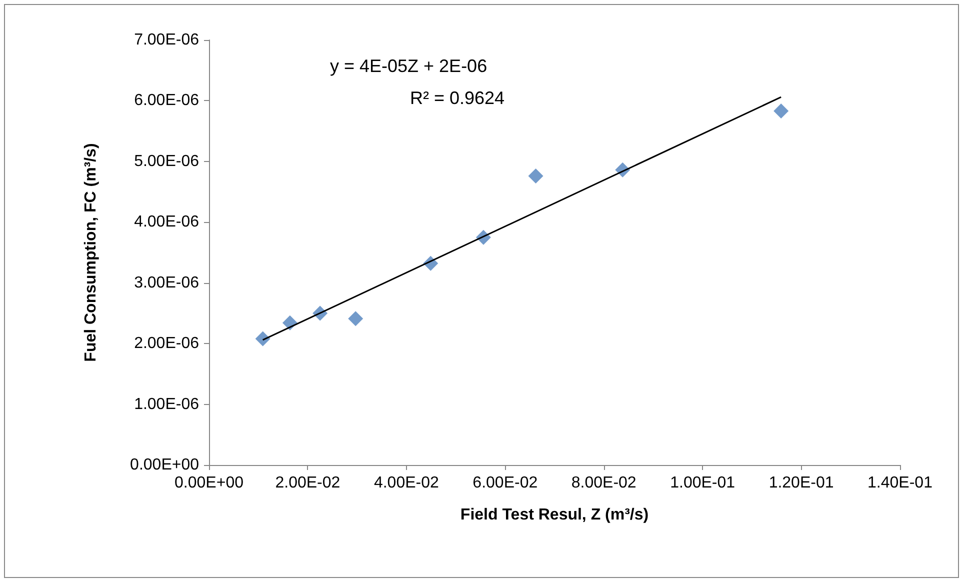 This screenshot has height=584, width=965. What do you see at coordinates (167, 343) in the screenshot?
I see `y-tick-label: 2.00E-06` at bounding box center [167, 343].